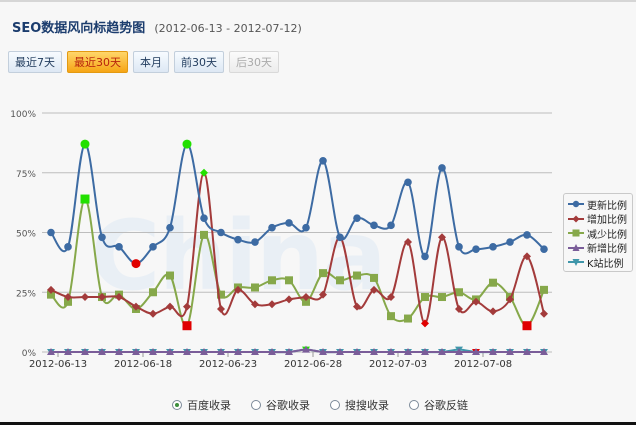 The width and height of the screenshot is (636, 425). I want to click on y-tick-label: 50%, so click(26, 235).